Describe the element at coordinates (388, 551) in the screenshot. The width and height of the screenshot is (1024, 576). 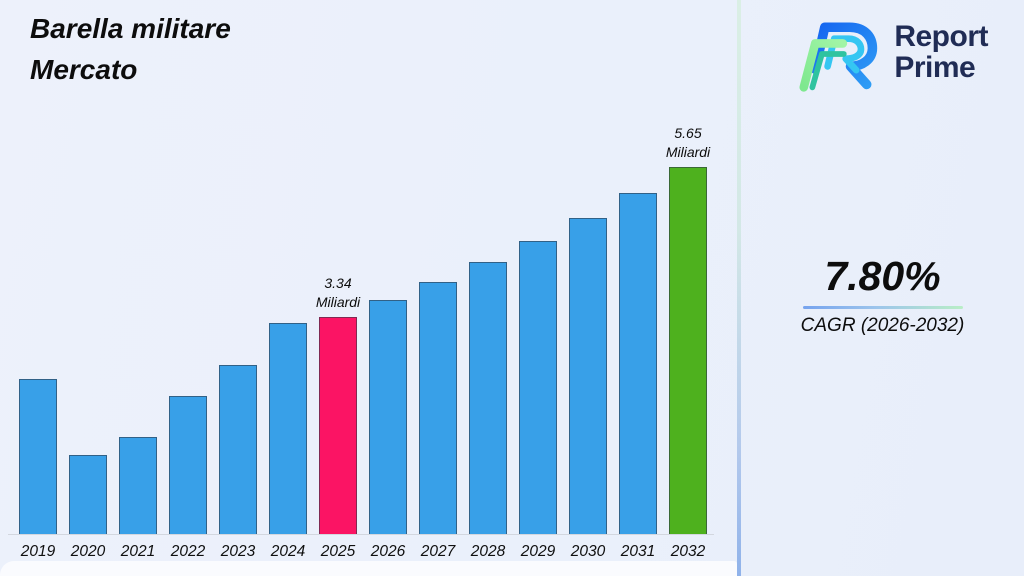
I see `x-tick-label-2026: 2026` at that location.